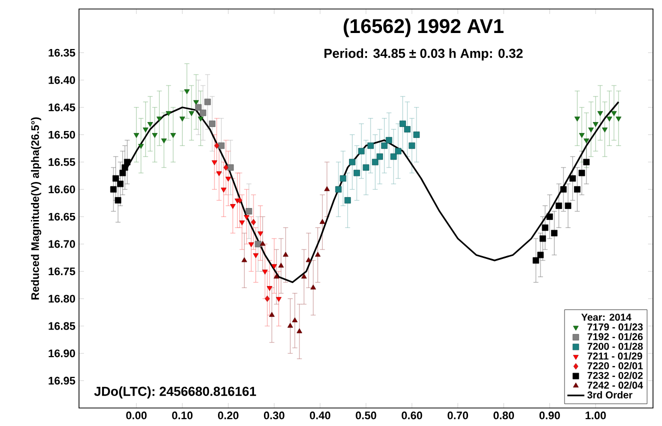  Describe the element at coordinates (606, 317) in the screenshot. I see `legend-title: Year: 2014` at that location.